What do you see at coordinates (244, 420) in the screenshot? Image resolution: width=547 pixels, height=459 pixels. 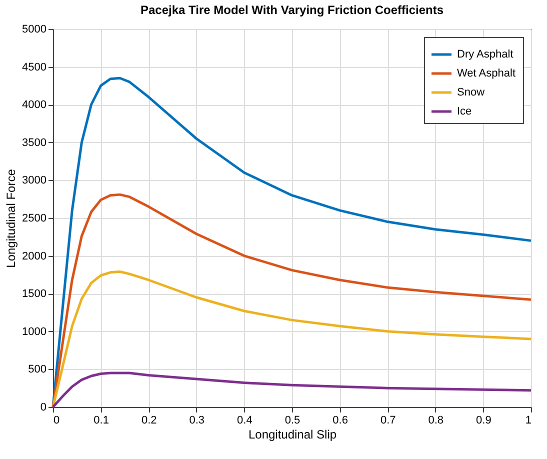 I see `x-tick-label: 0.4` at bounding box center [244, 420].